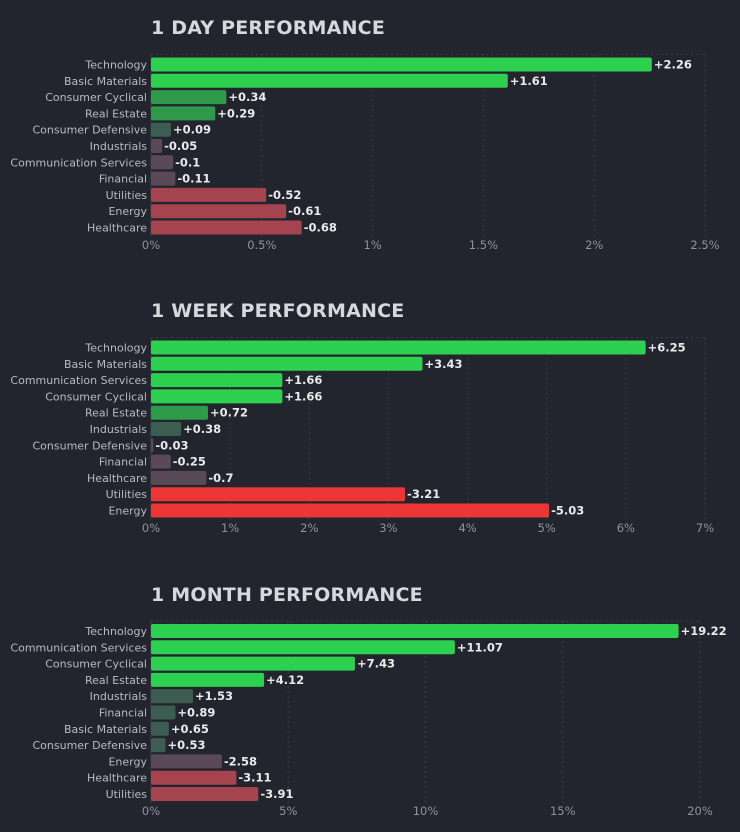  I want to click on value-label: +0.38, so click(202, 429).